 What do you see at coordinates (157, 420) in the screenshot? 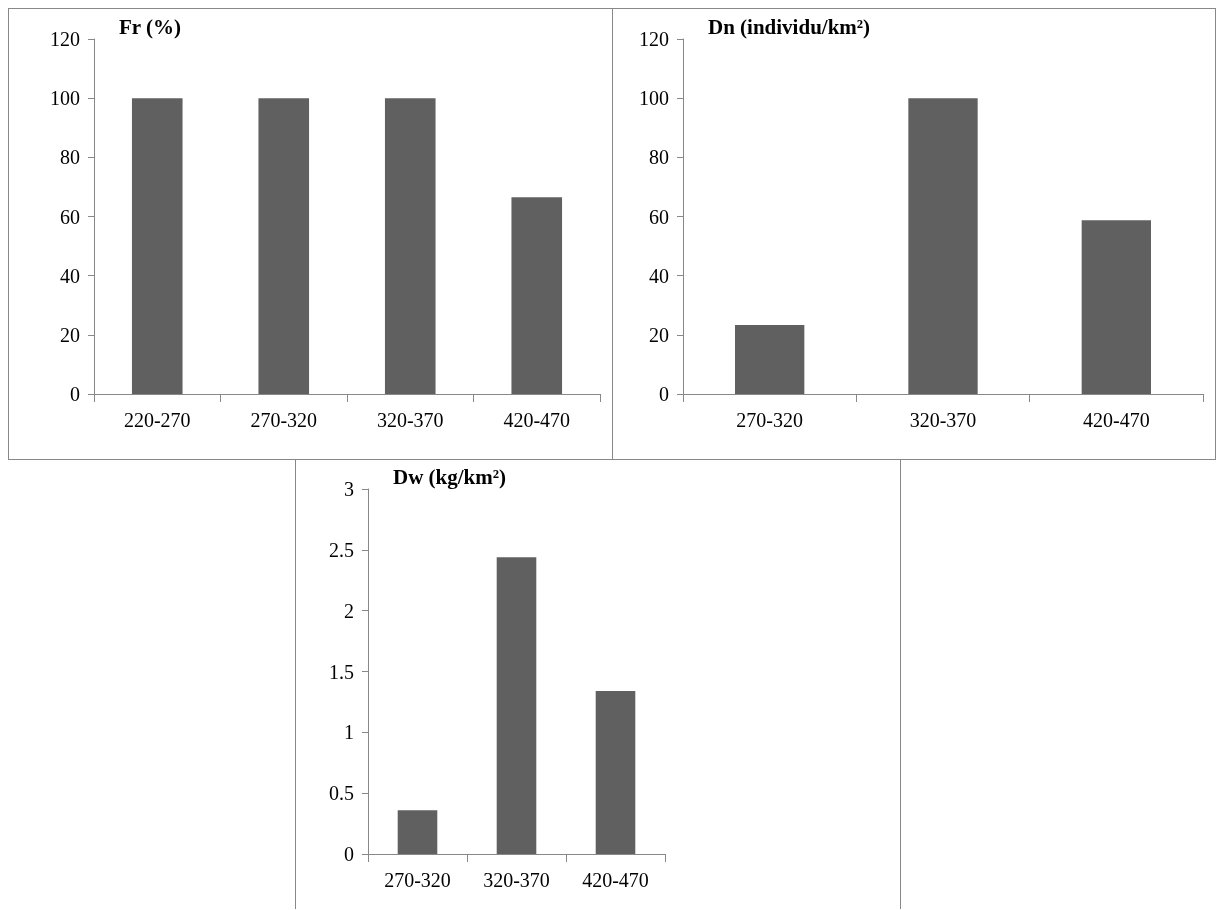
I see `x-tick-label: 220-270` at bounding box center [157, 420].